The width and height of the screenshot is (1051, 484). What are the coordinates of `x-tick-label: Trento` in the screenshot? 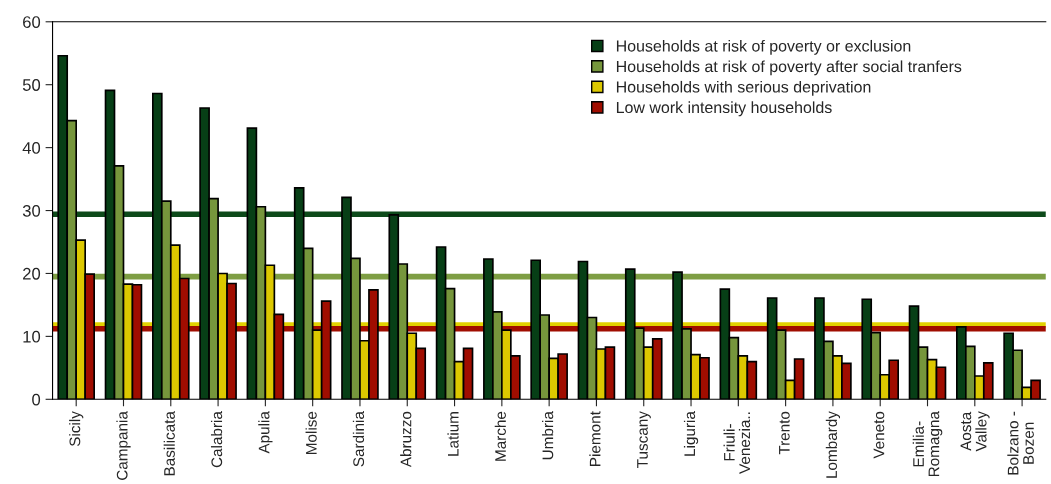 It's located at (784, 433).